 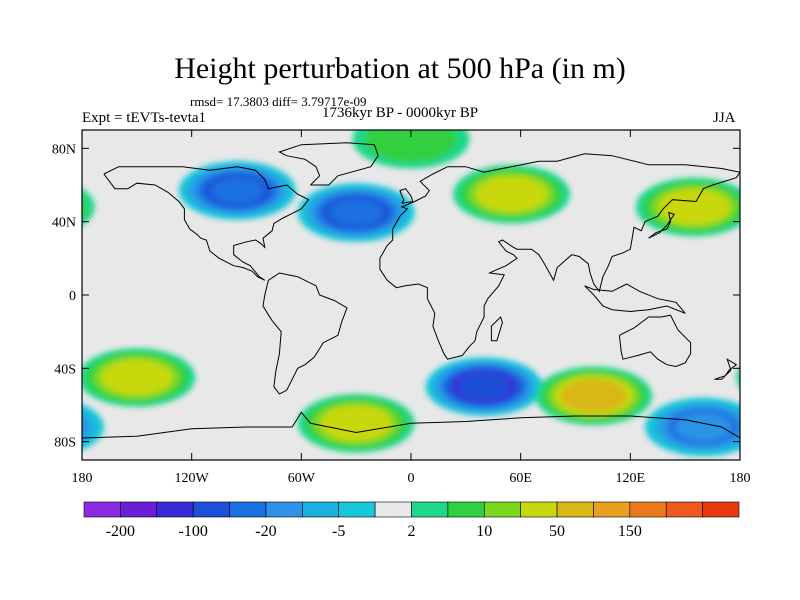 I want to click on y-tick-label: 40N, so click(x=64, y=223).